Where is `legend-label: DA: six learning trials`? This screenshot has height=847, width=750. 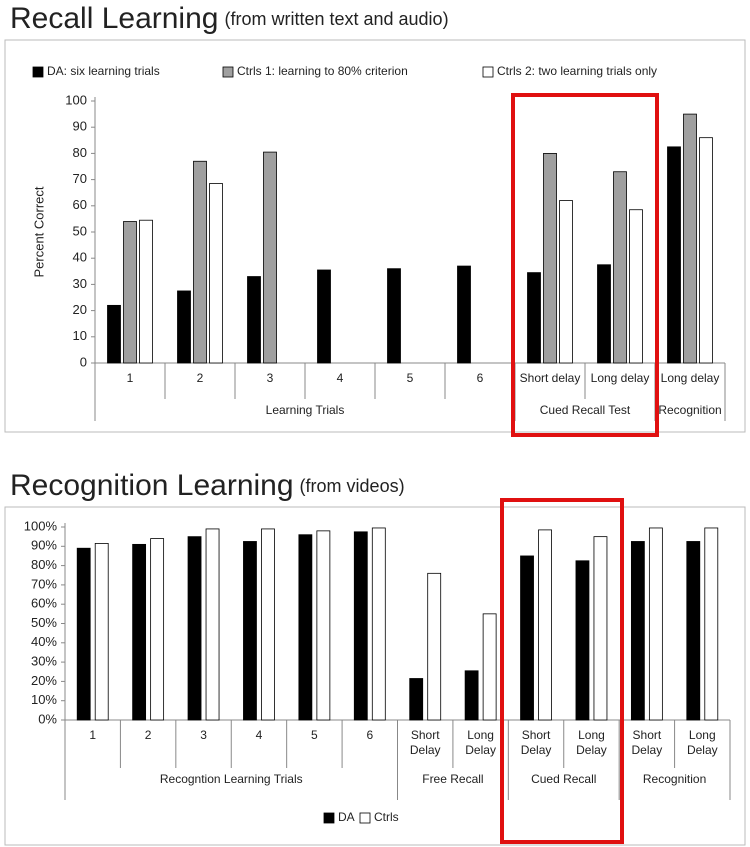
legend-label: DA: six learning trials is located at coordinates (103, 71).